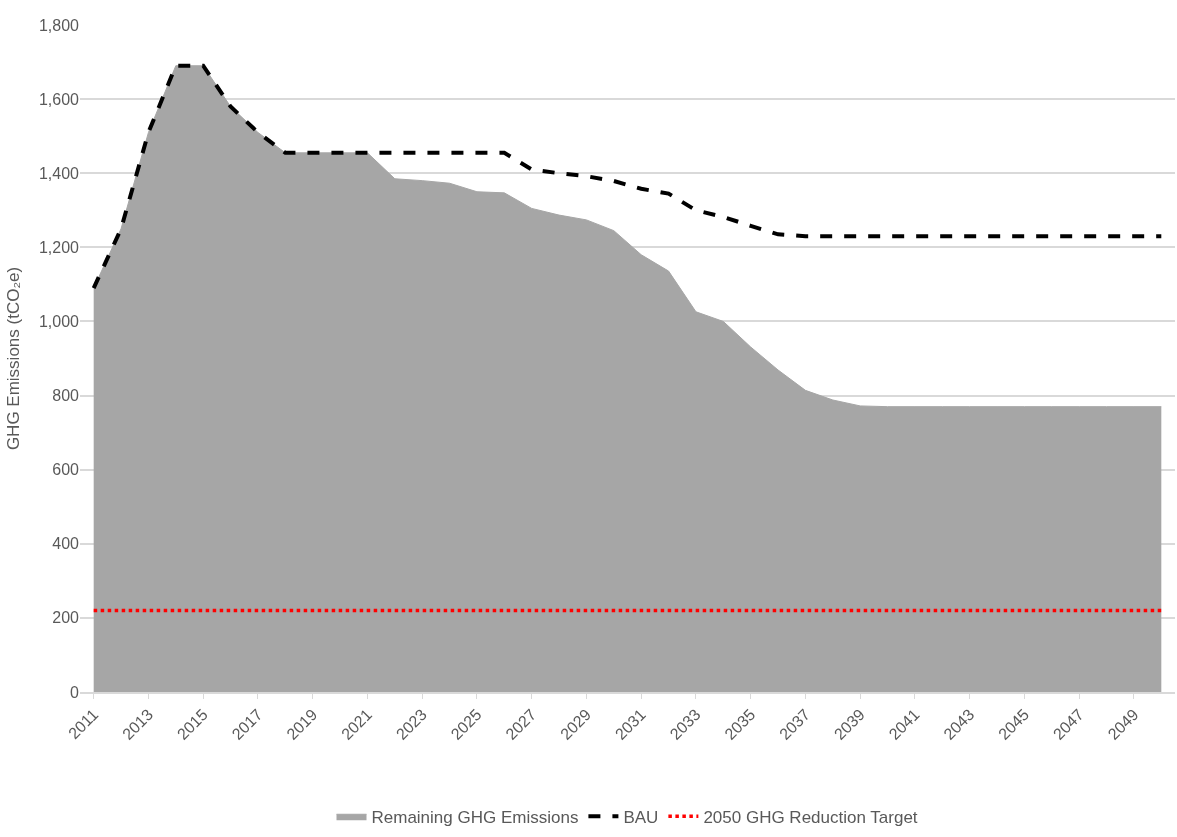 This screenshot has width=1177, height=837. I want to click on y-tick-label: 400, so click(66, 544).